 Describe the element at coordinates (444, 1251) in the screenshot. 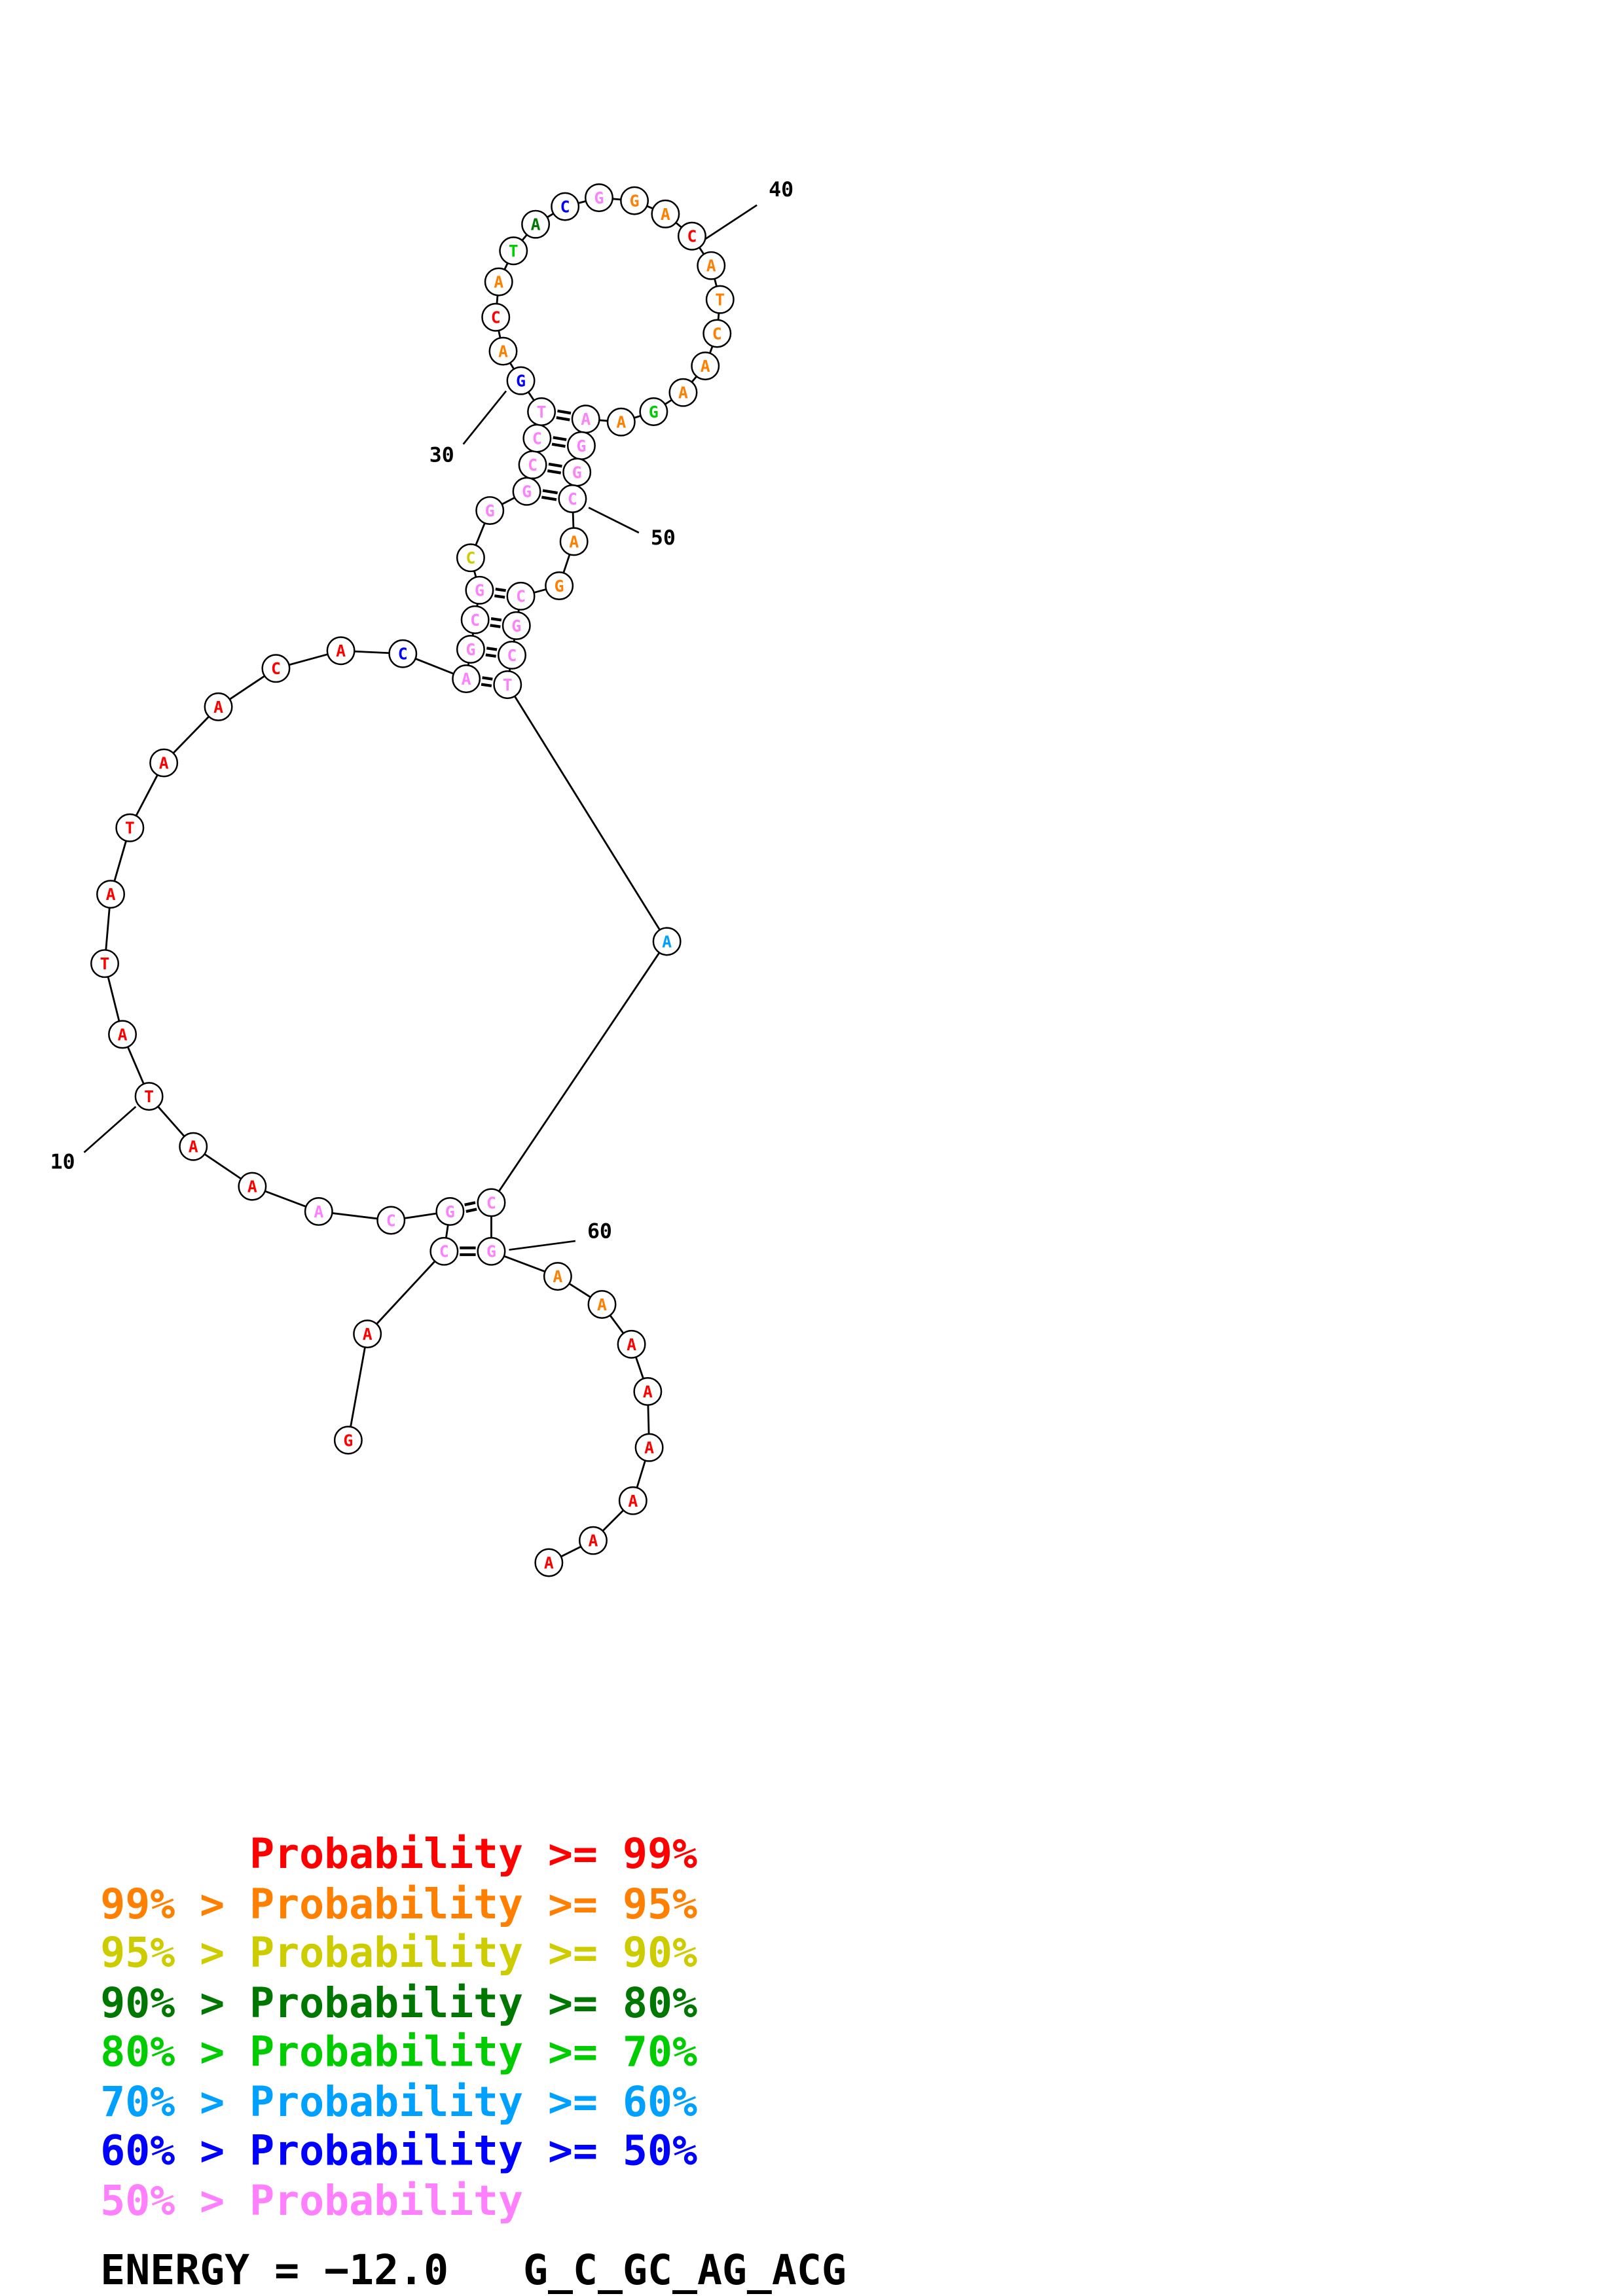

I see `nucleotide-3-C: C` at that location.